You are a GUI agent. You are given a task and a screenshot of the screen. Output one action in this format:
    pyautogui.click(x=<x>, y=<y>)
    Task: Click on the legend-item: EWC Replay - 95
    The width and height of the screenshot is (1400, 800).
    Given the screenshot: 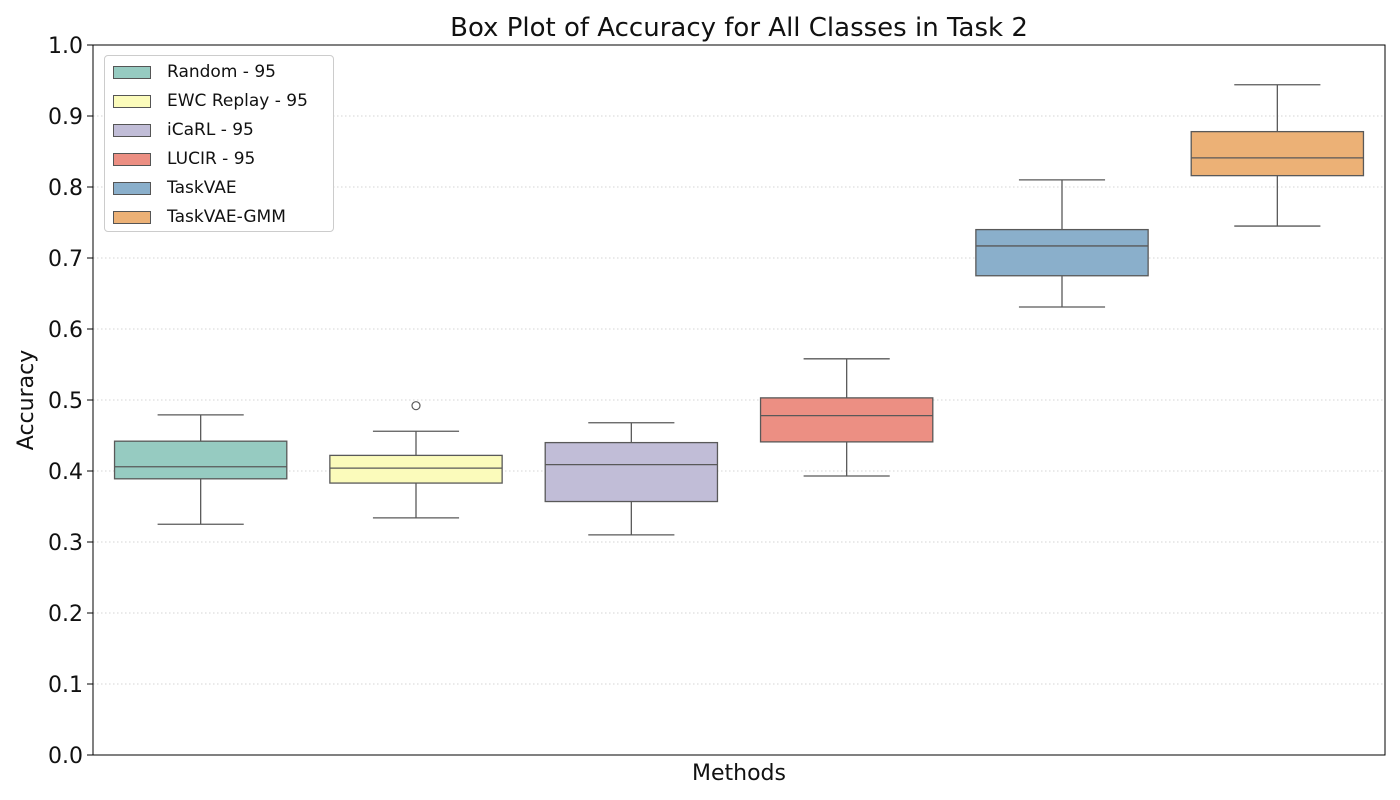 What is the action you would take?
    pyautogui.click(x=210, y=101)
    